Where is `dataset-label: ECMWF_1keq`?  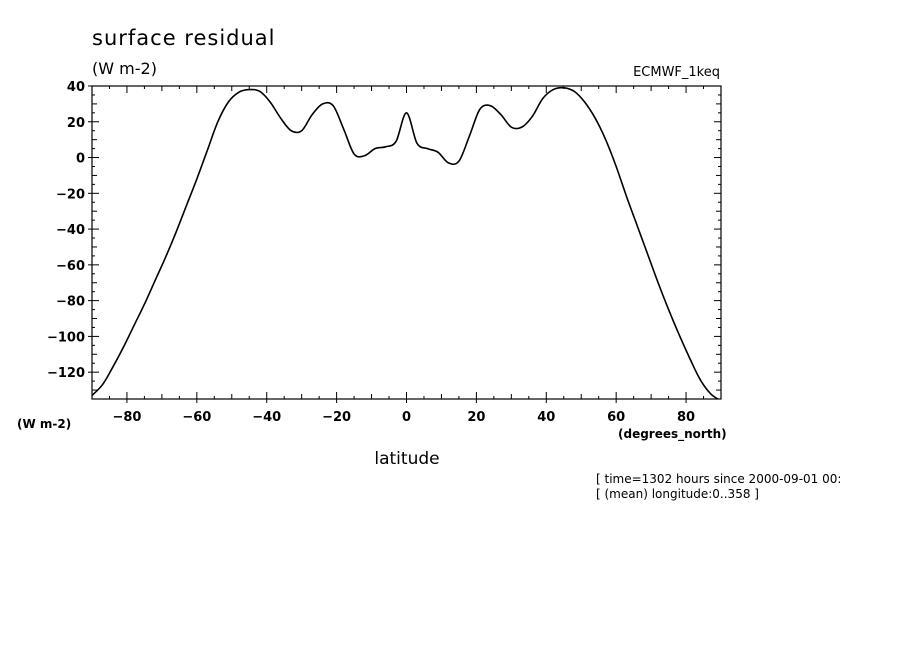 dataset-label: ECMWF_1keq is located at coordinates (676, 72).